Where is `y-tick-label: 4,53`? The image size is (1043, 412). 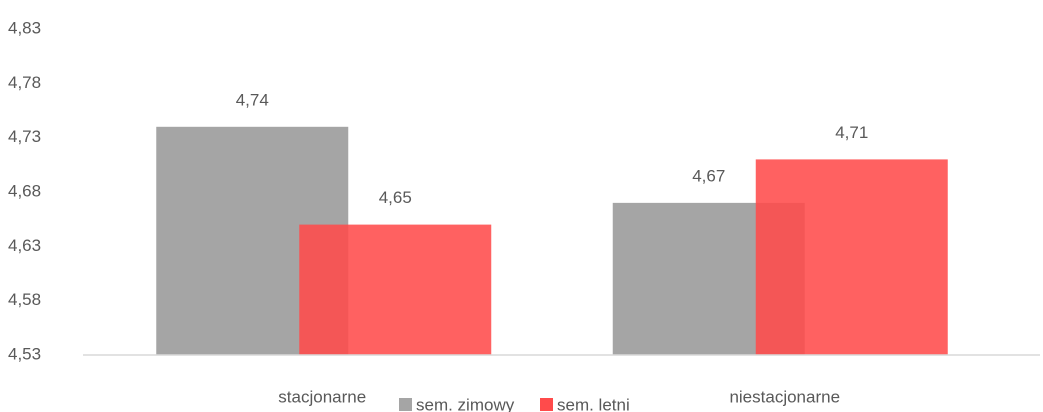 y-tick-label: 4,53 is located at coordinates (24, 353).